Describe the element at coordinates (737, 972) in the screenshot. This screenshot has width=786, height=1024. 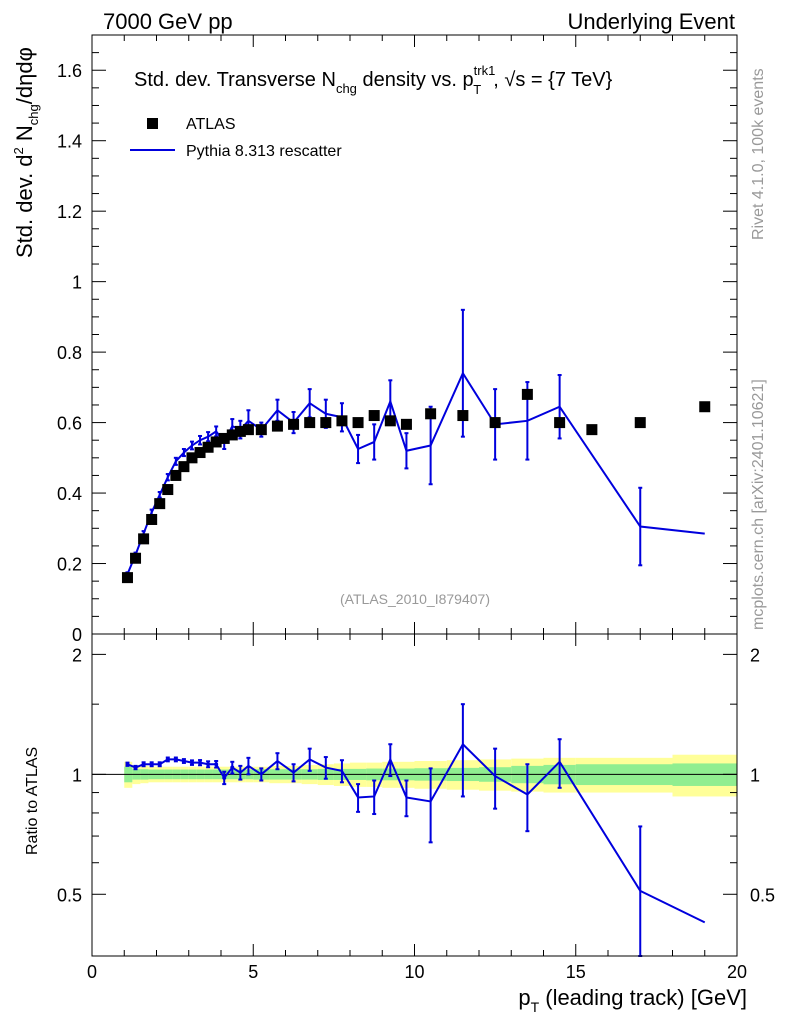
I see `x-tick-label: 20` at that location.